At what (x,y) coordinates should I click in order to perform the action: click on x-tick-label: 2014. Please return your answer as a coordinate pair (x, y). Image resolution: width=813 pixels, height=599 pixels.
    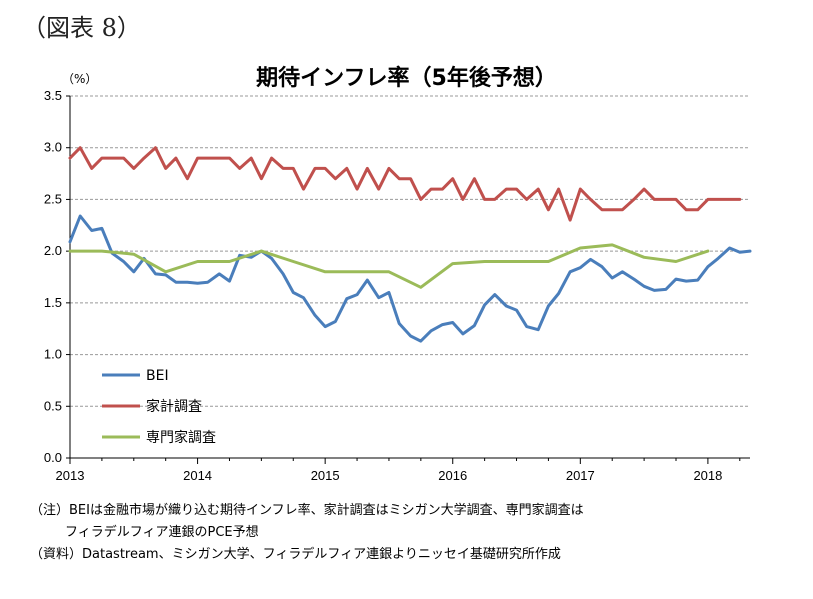
    Looking at the image, I should click on (197, 475).